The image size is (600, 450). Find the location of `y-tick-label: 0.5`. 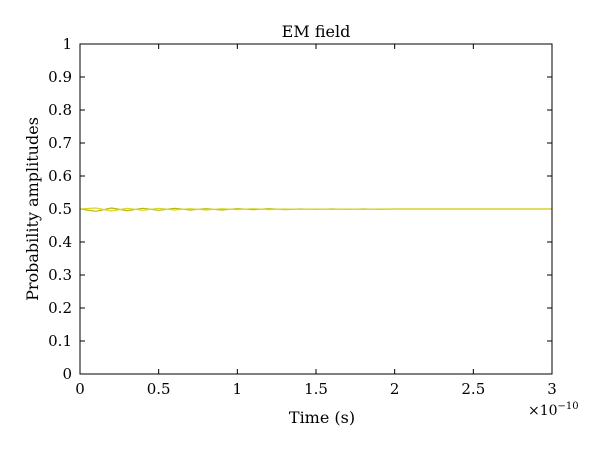

y-tick-label: 0.5 is located at coordinates (60, 209).